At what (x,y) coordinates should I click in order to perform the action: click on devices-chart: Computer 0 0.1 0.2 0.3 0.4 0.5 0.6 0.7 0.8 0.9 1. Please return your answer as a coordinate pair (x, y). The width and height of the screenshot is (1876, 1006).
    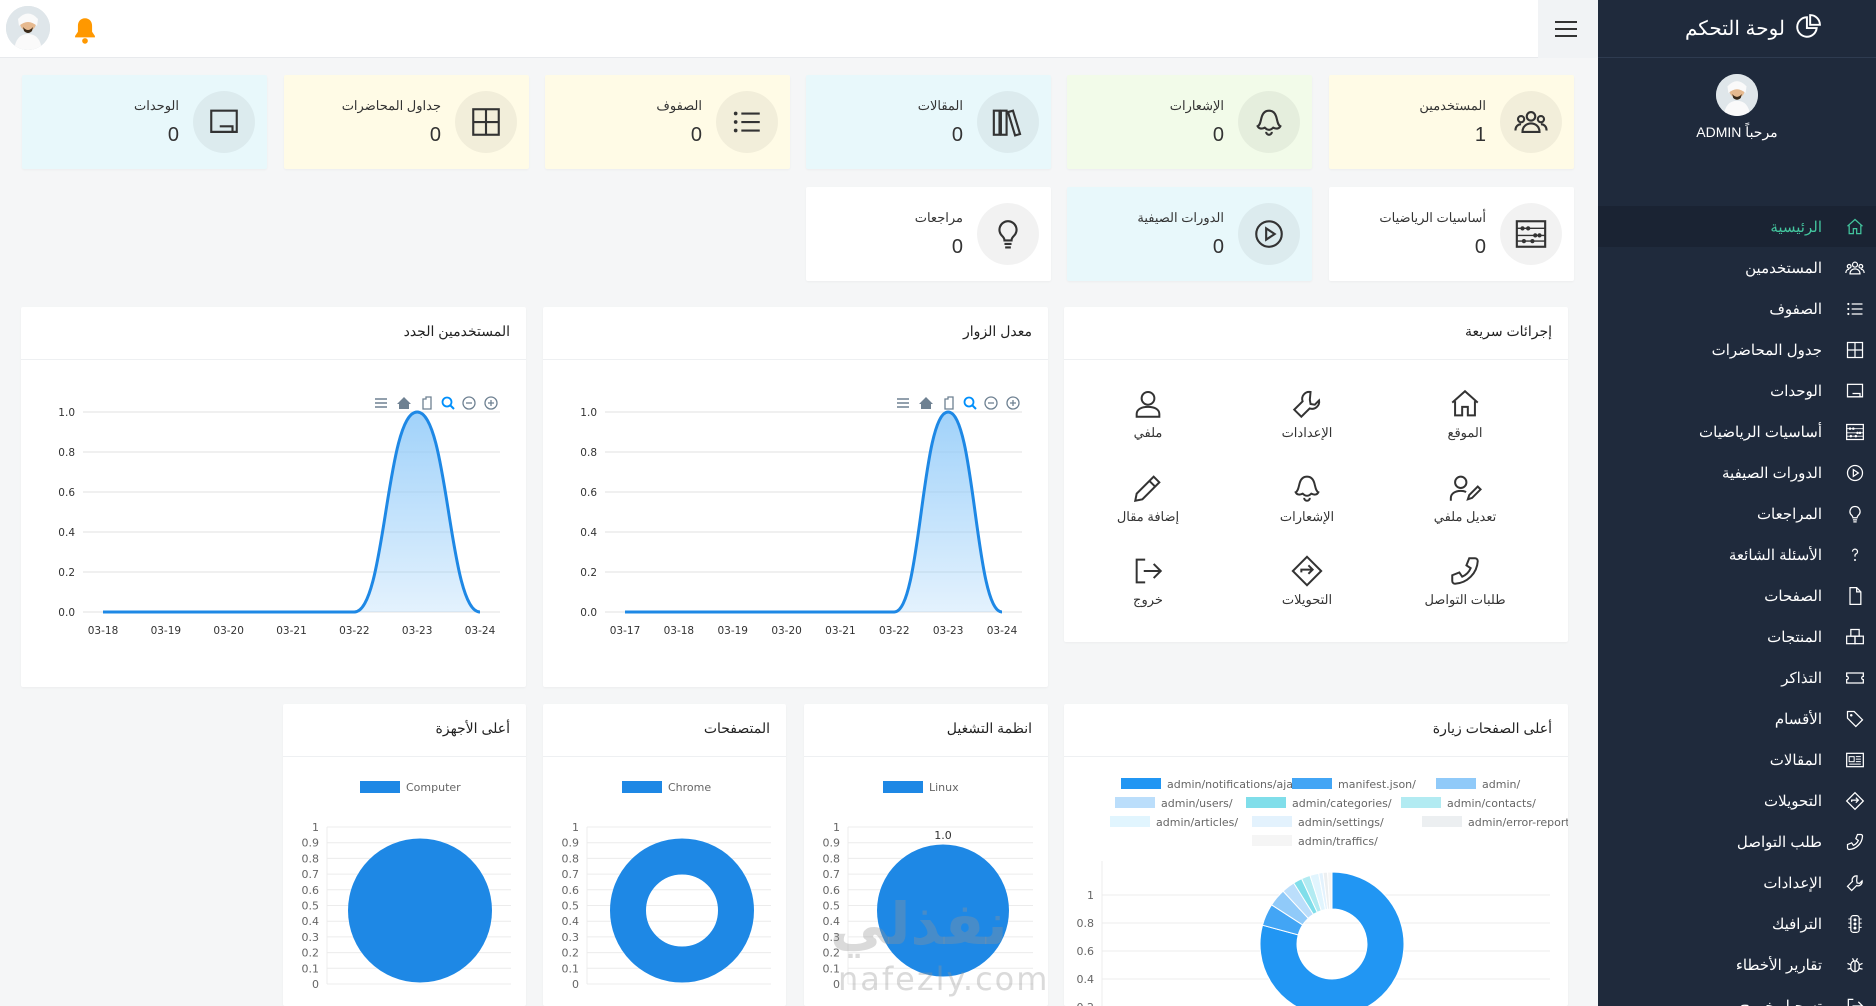
    Looking at the image, I should click on (404, 882).